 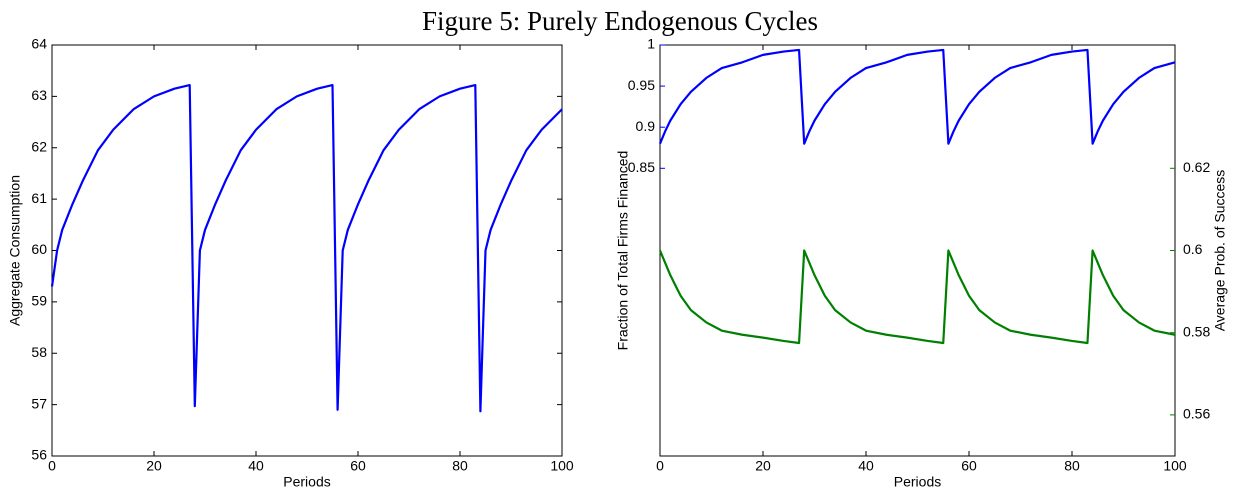 I want to click on y-tick-label: 59, so click(x=39, y=301).